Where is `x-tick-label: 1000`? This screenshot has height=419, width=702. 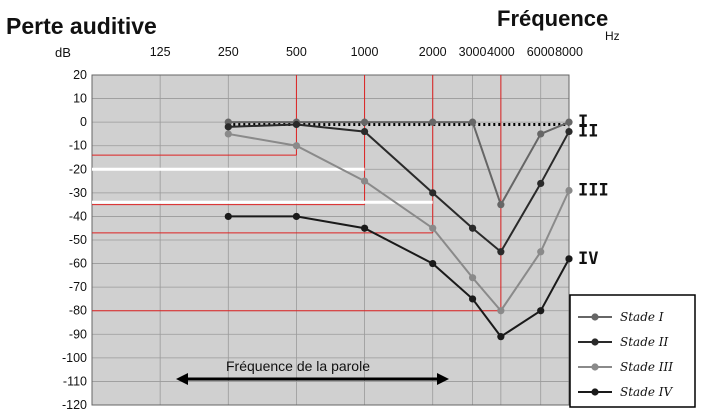 x-tick-label: 1000 is located at coordinates (365, 52).